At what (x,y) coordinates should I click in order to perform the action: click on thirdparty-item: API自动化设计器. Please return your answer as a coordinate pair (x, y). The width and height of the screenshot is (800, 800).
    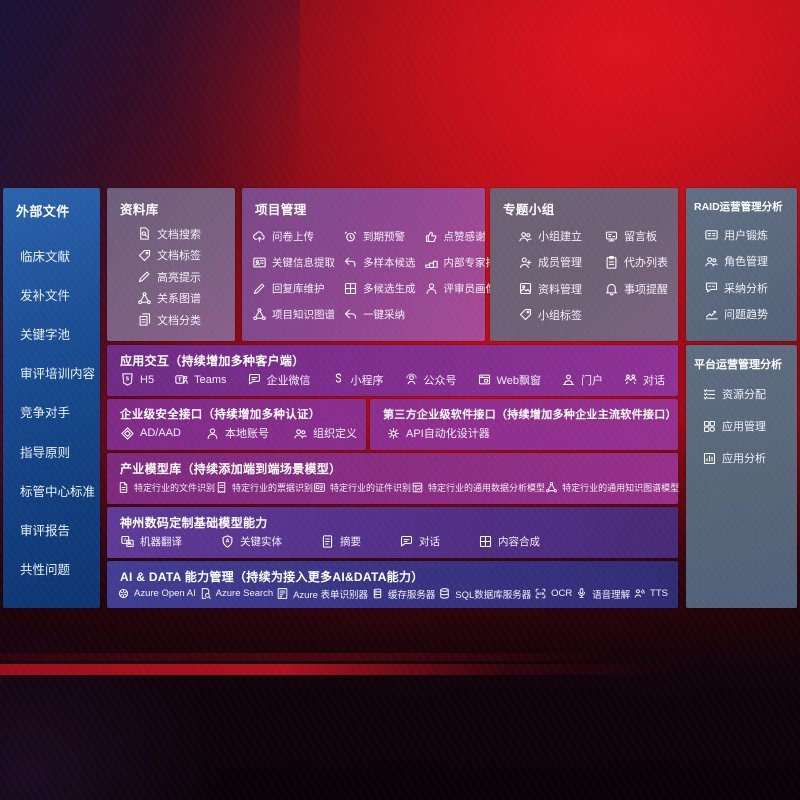
    Looking at the image, I should click on (438, 433).